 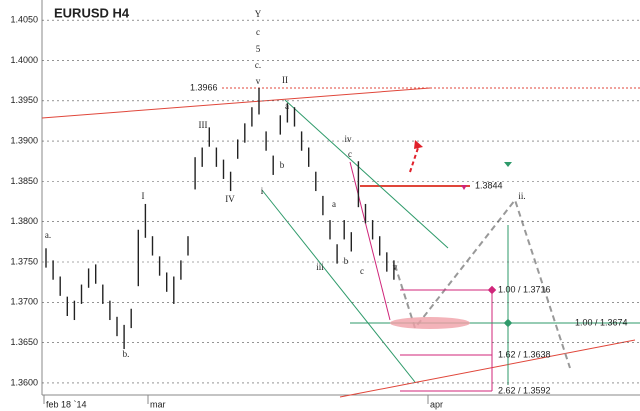 I want to click on y-tick-label: 1.3750, so click(x=24, y=261).